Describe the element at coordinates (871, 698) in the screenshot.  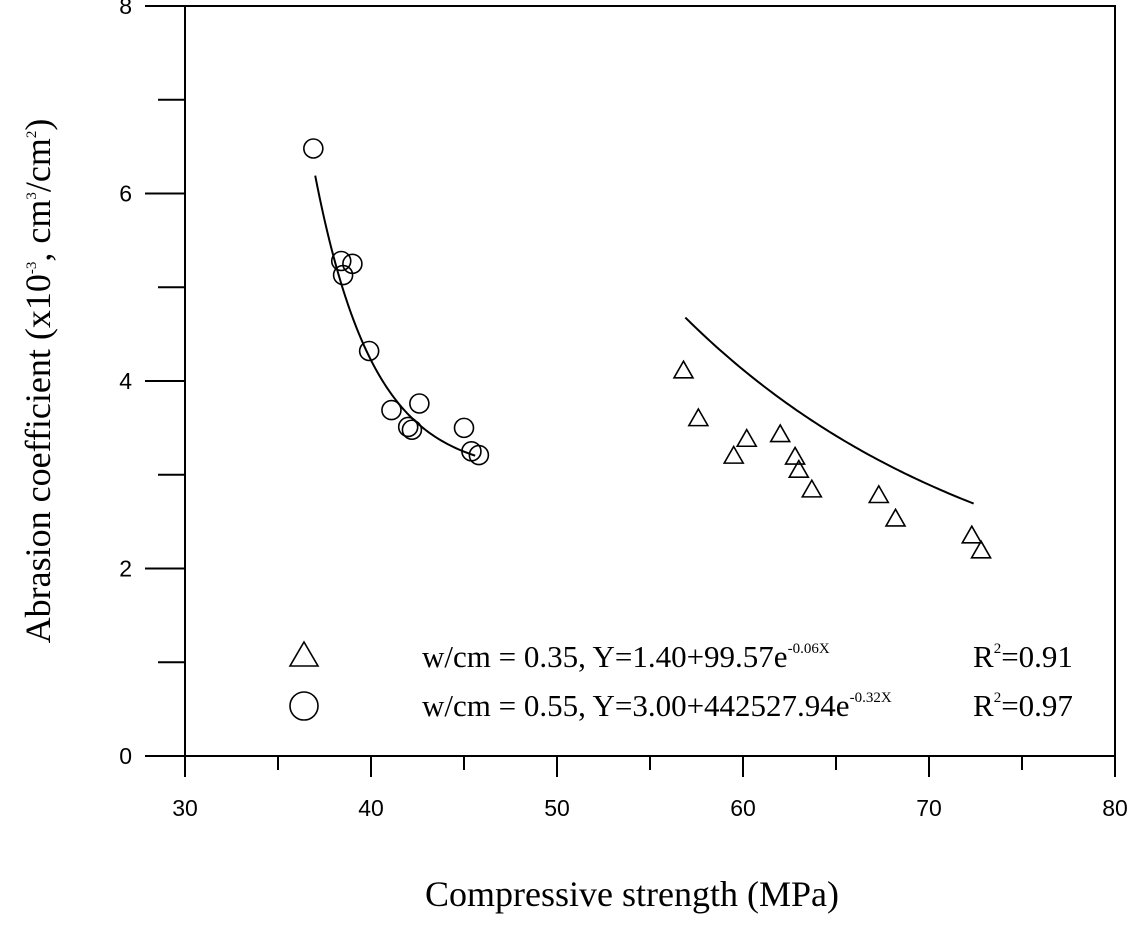
I see `legend-equation-exp-wcm055: -0.32X` at that location.